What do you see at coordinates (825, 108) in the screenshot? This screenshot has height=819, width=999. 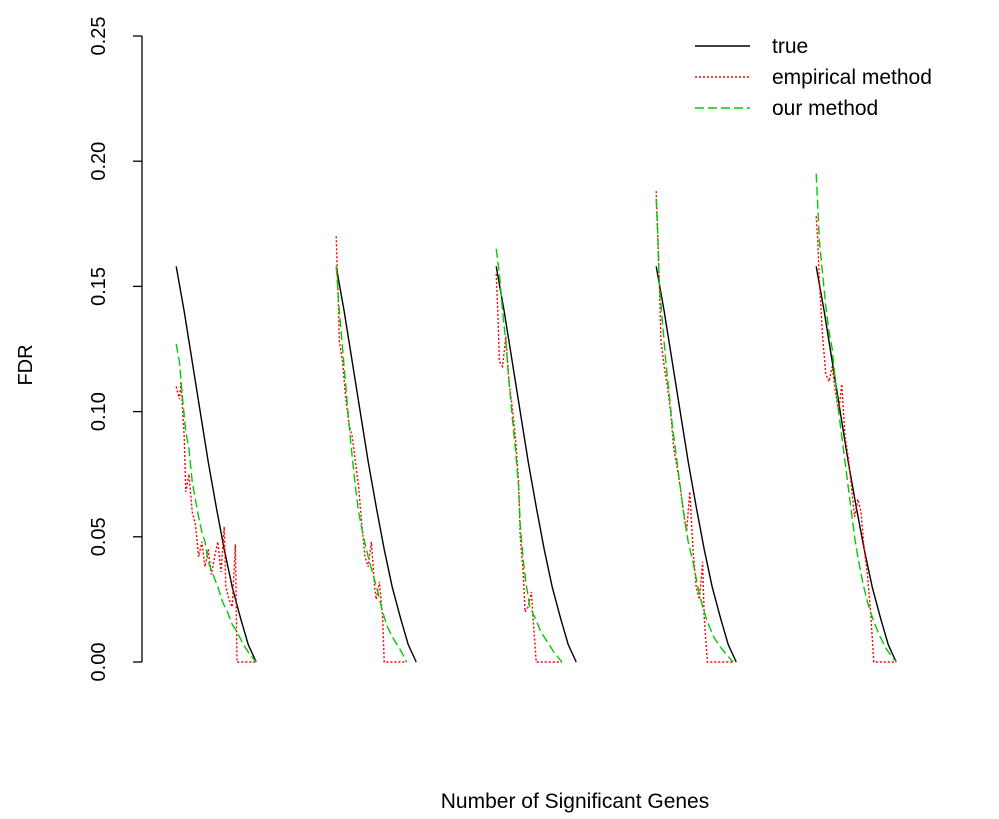 I see `legend-label: our method` at bounding box center [825, 108].